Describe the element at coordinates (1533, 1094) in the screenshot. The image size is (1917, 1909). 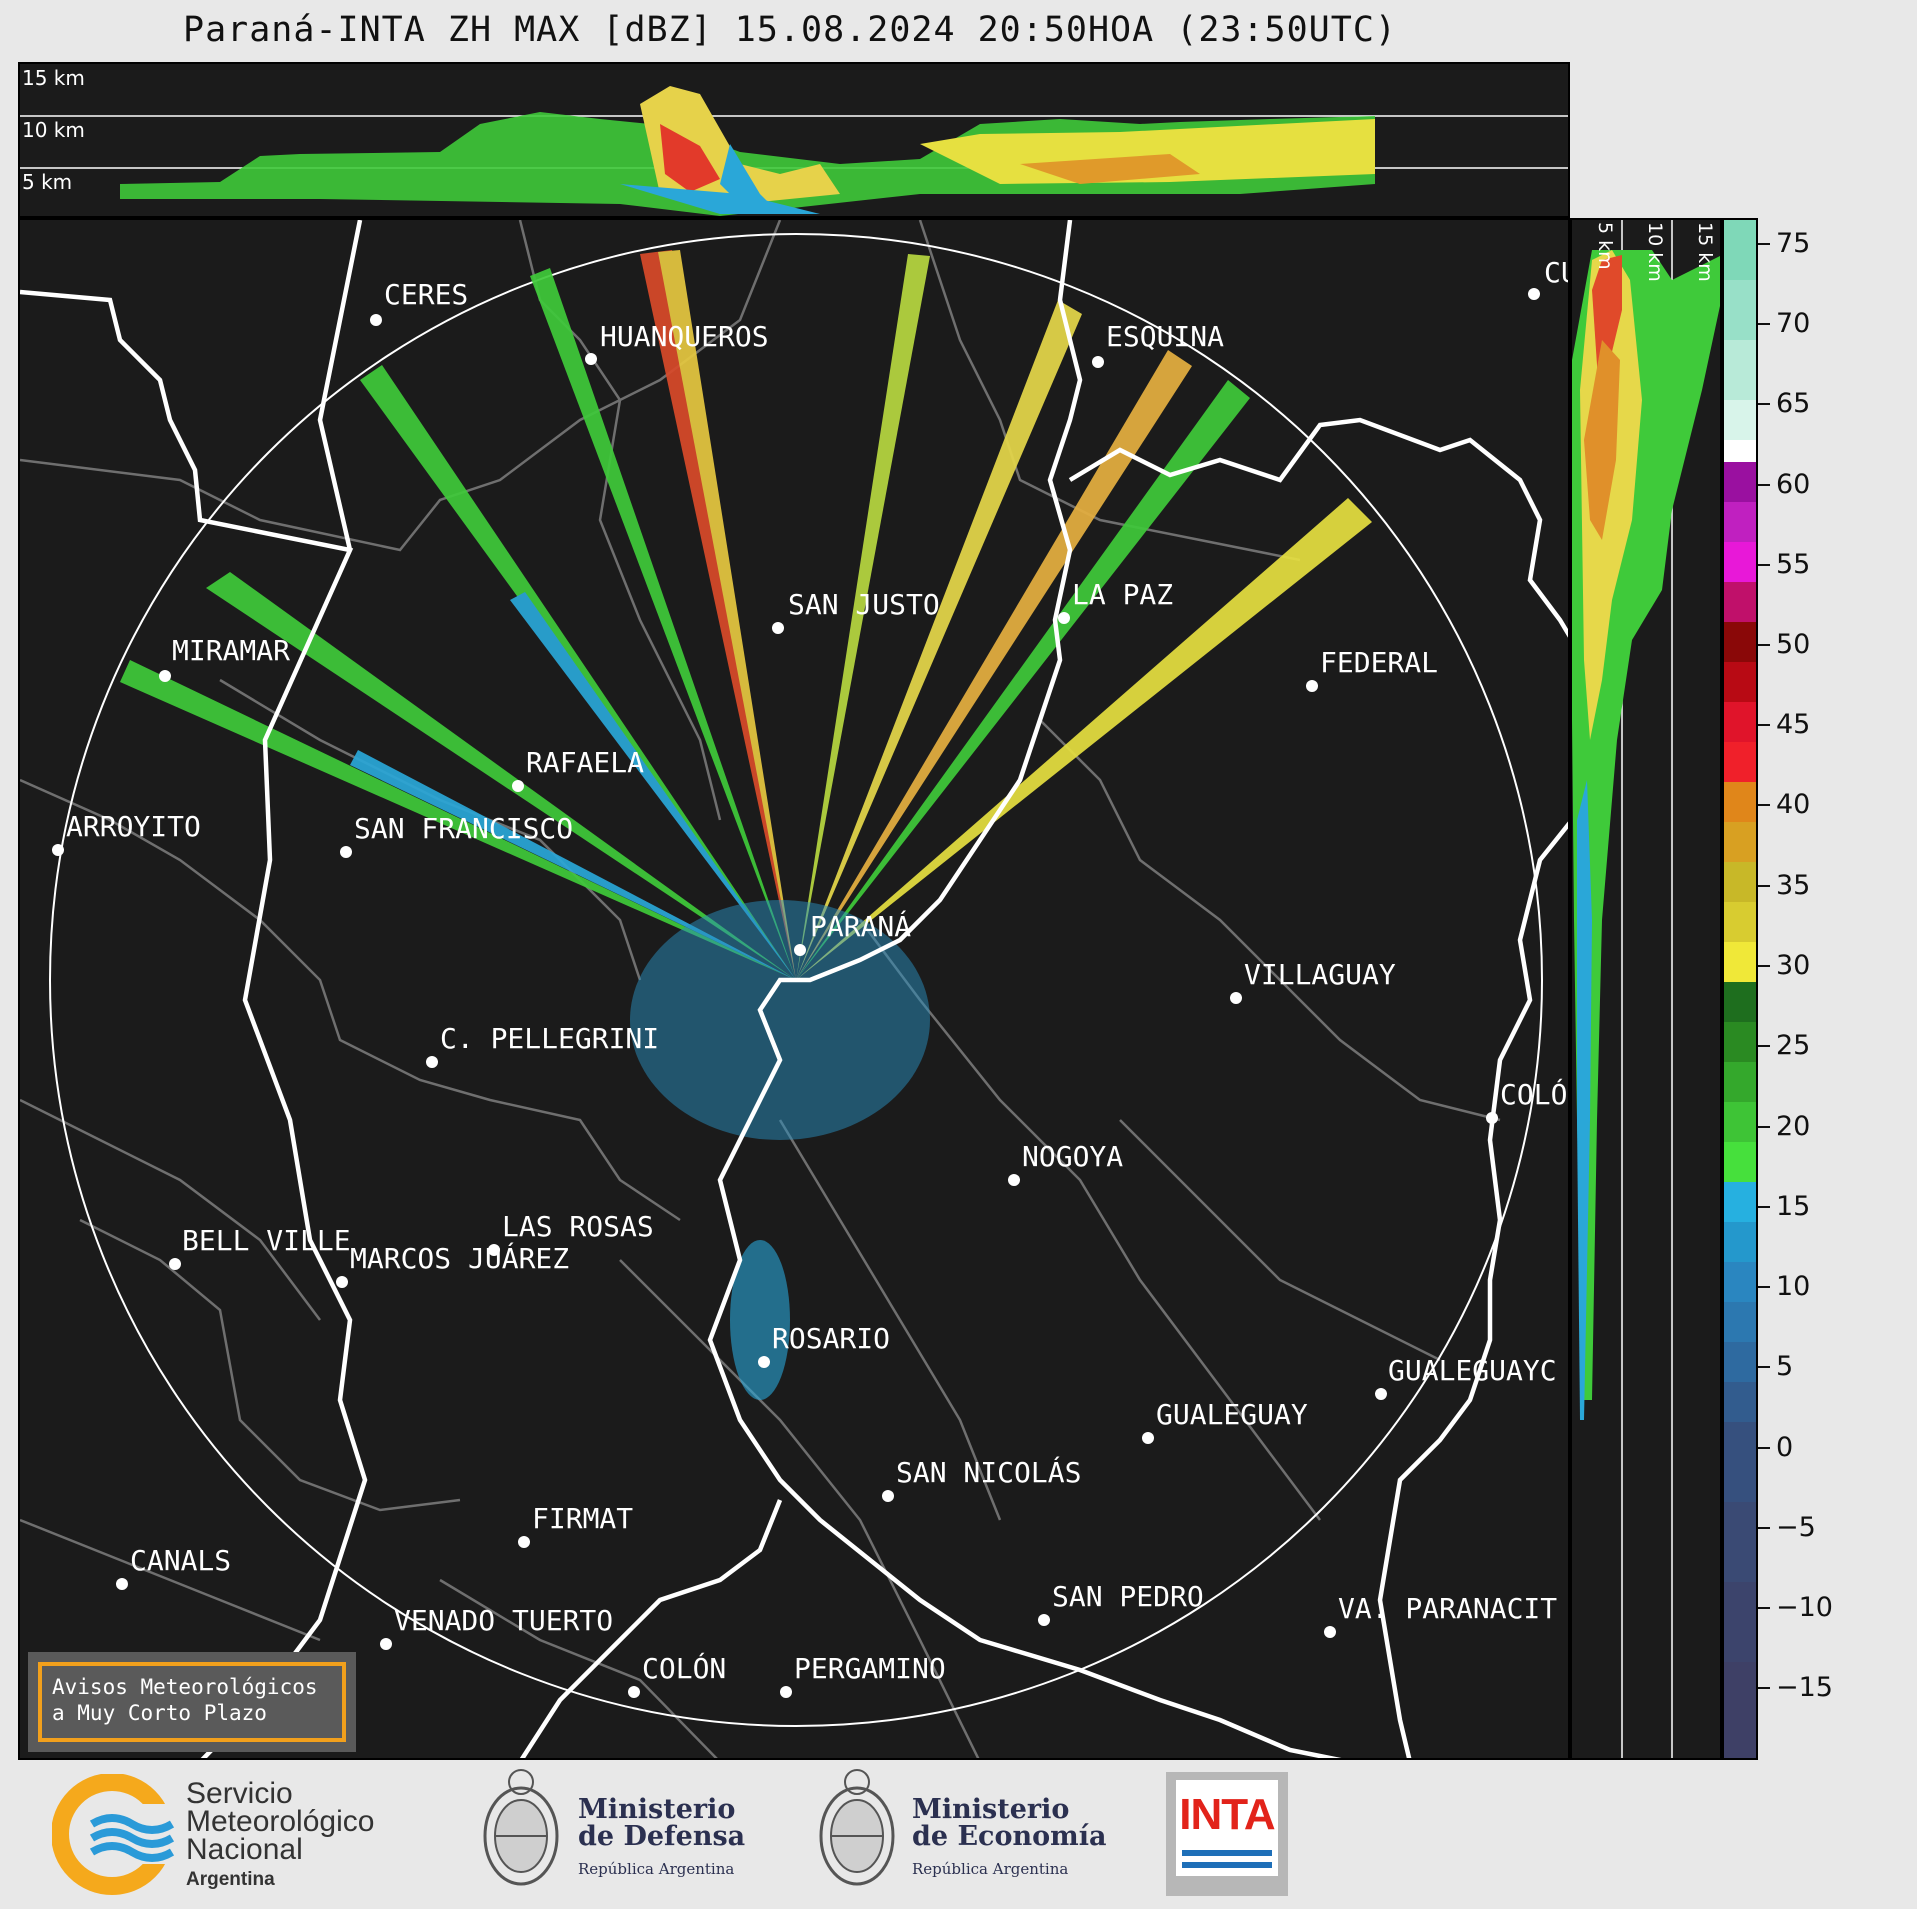
I see `city-colo: COLÓ` at that location.